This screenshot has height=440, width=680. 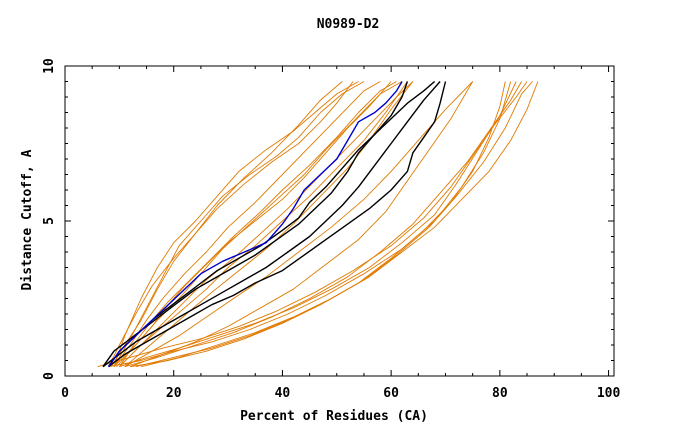 I want to click on x-tick-label: 0, so click(x=65, y=393).